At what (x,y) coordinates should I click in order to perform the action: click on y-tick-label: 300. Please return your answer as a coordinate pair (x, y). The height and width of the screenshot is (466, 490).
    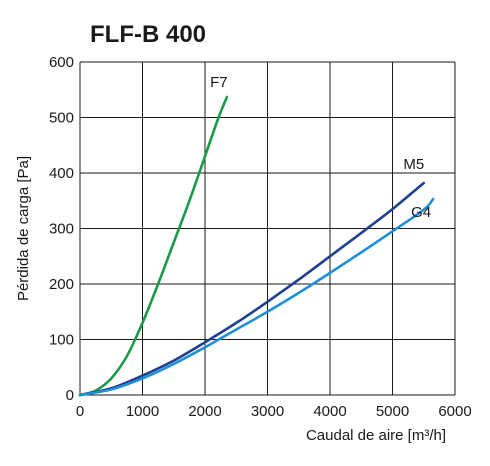
    Looking at the image, I should click on (61, 229).